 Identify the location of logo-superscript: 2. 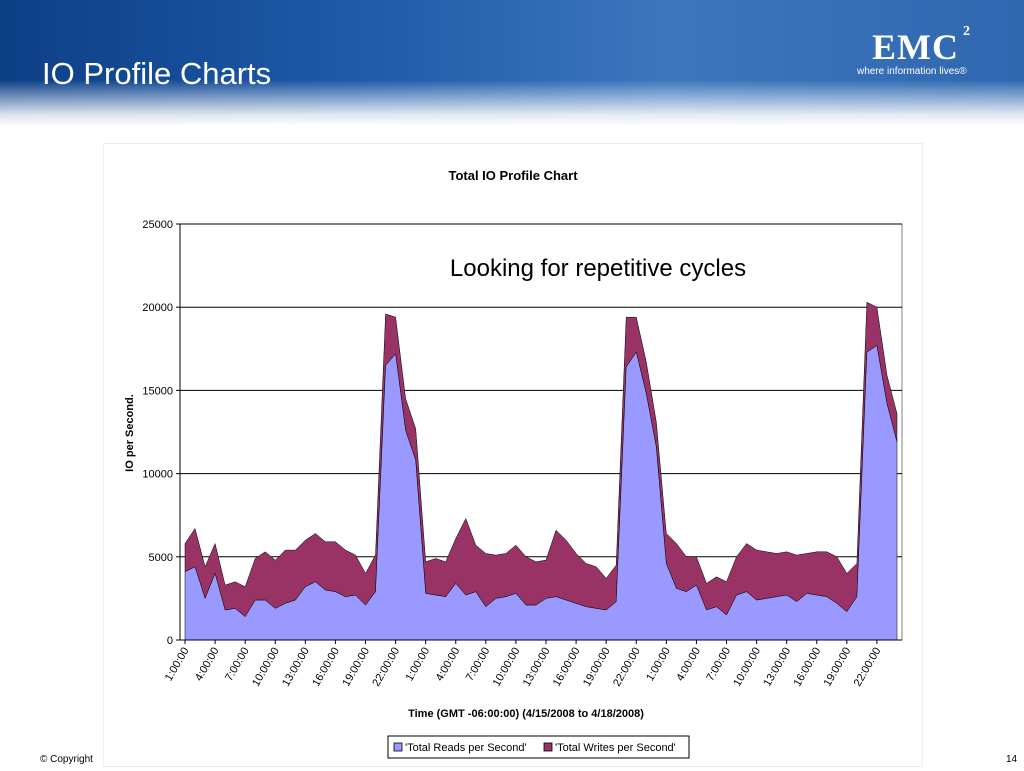
(966, 31).